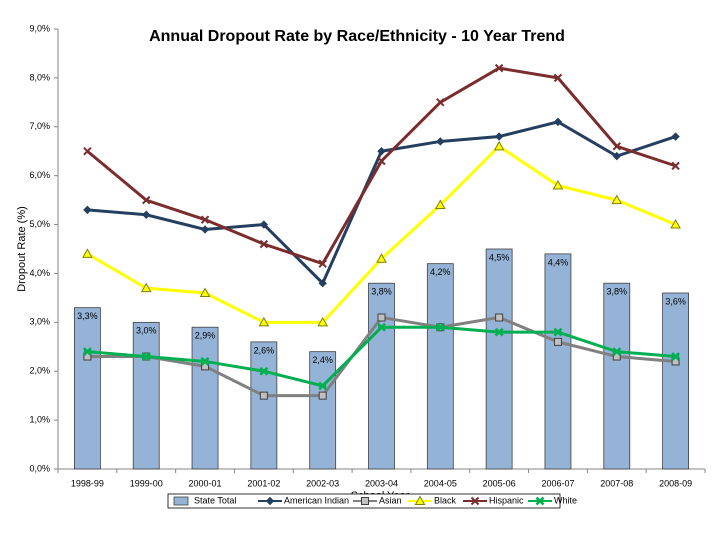  What do you see at coordinates (322, 360) in the screenshot?
I see `value-label: 2,4%` at bounding box center [322, 360].